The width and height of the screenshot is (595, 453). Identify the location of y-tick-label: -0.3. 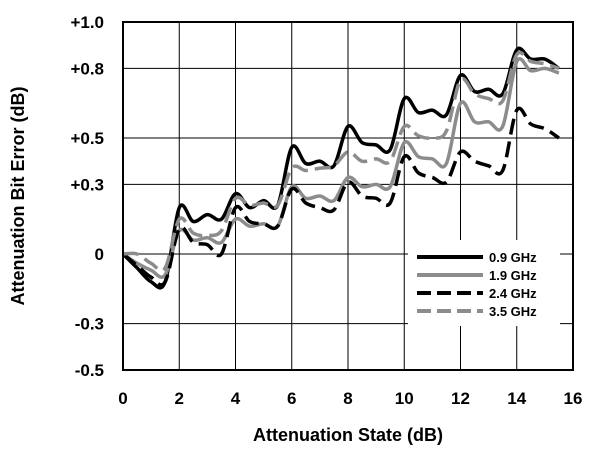
(89, 324).